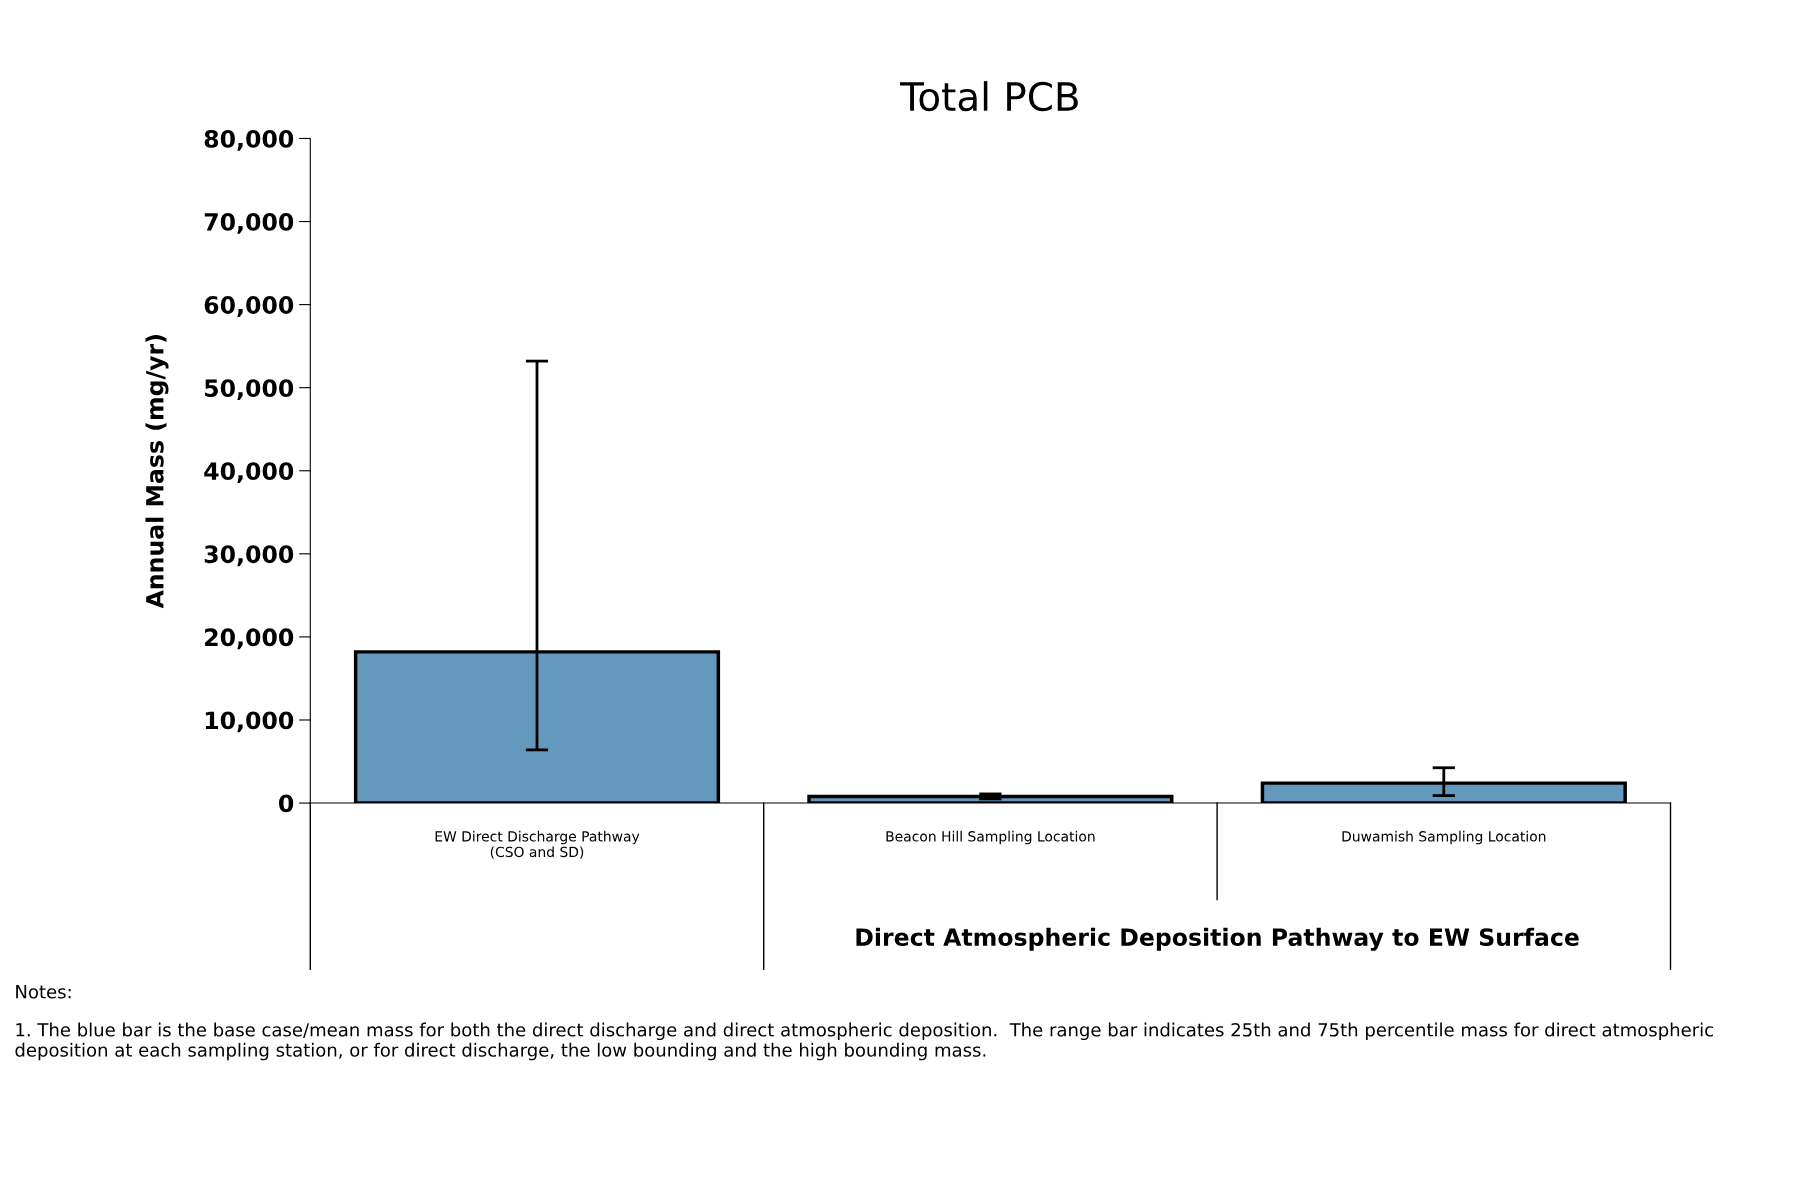 The width and height of the screenshot is (1804, 1204). What do you see at coordinates (249, 722) in the screenshot?
I see `y-tick-label: 10,000` at bounding box center [249, 722].